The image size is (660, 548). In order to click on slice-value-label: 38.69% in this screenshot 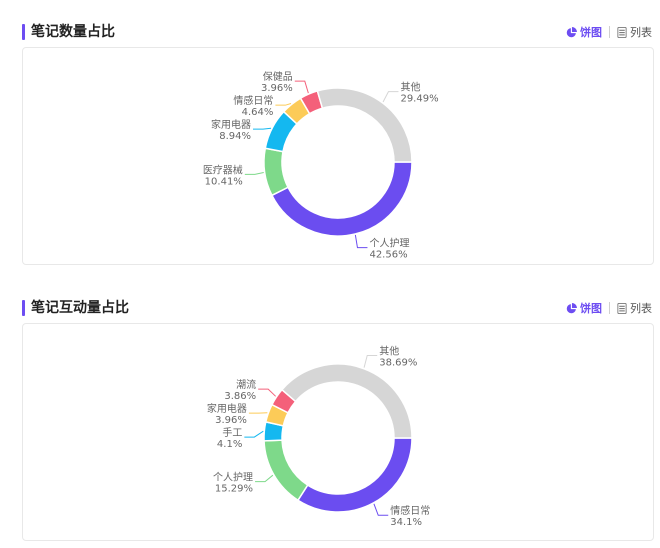, I will do `click(398, 362)`.